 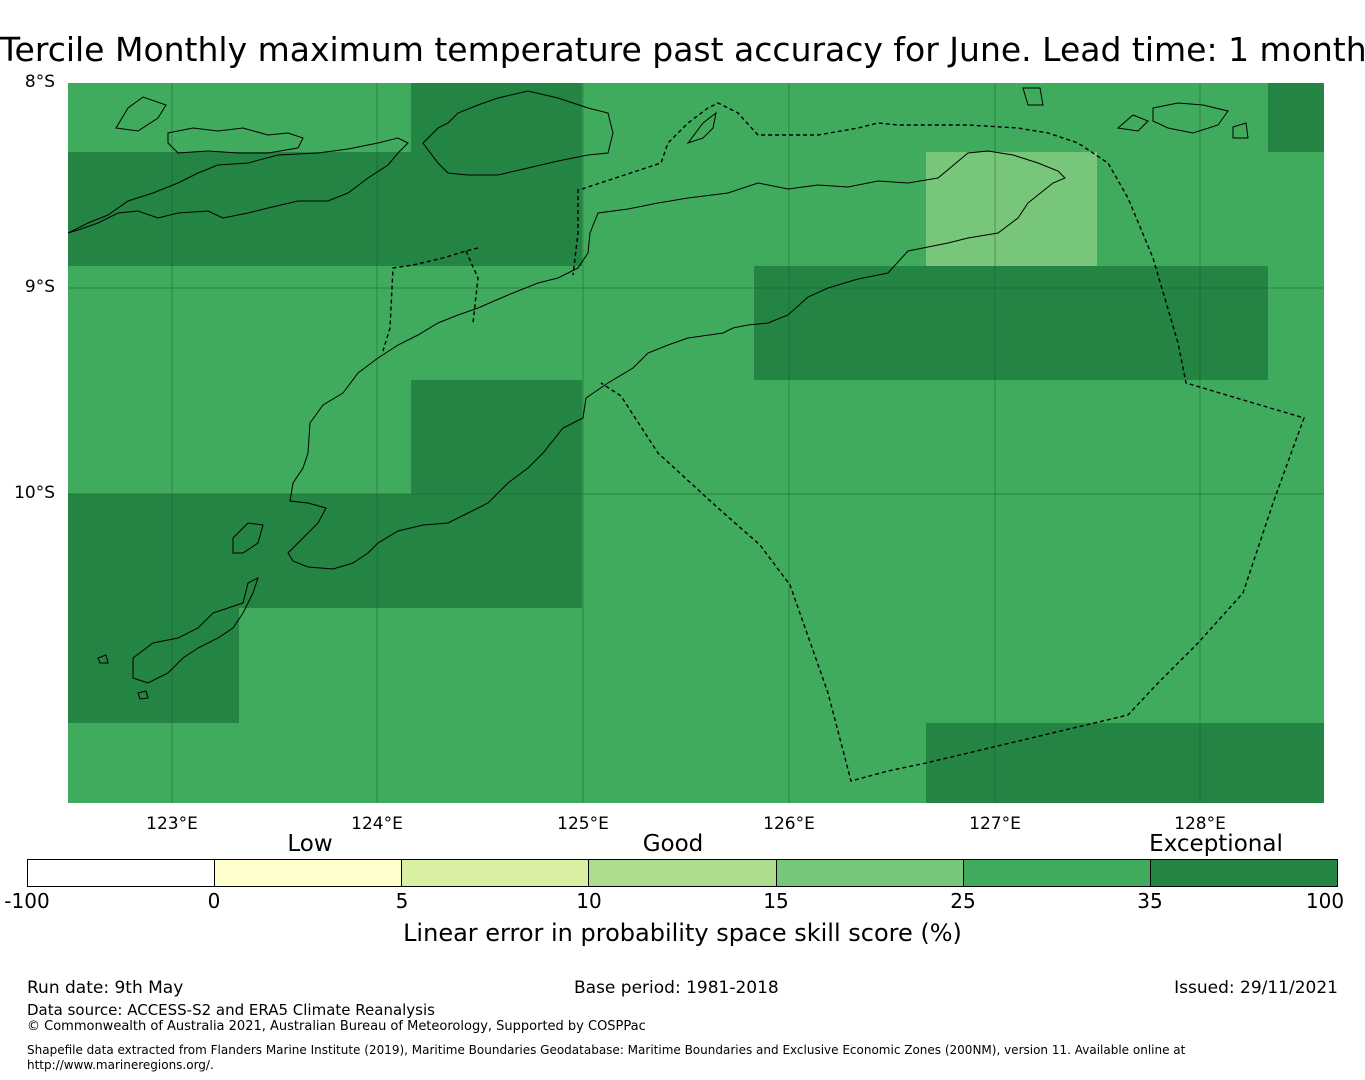 I want to click on colorbar-tick: 25, so click(x=963, y=901).